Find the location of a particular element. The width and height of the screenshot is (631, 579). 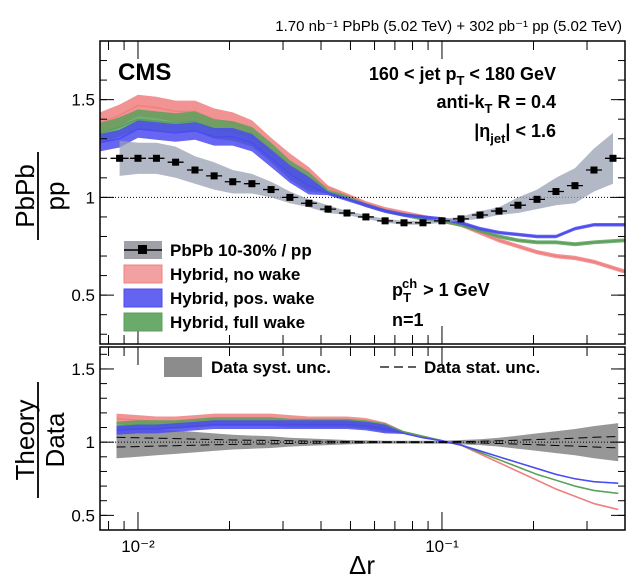

upper-data-points is located at coordinates (365, 179).